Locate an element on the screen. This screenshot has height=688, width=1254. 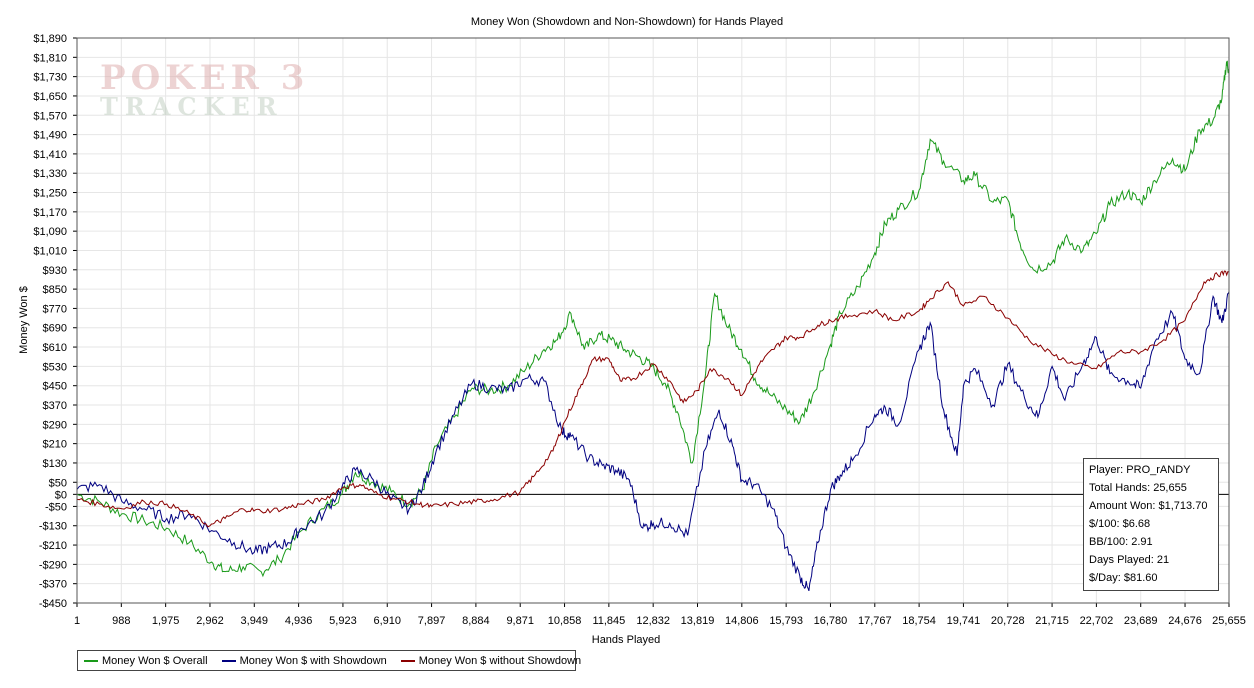
y-tick-label: $210 is located at coordinates (55, 445).